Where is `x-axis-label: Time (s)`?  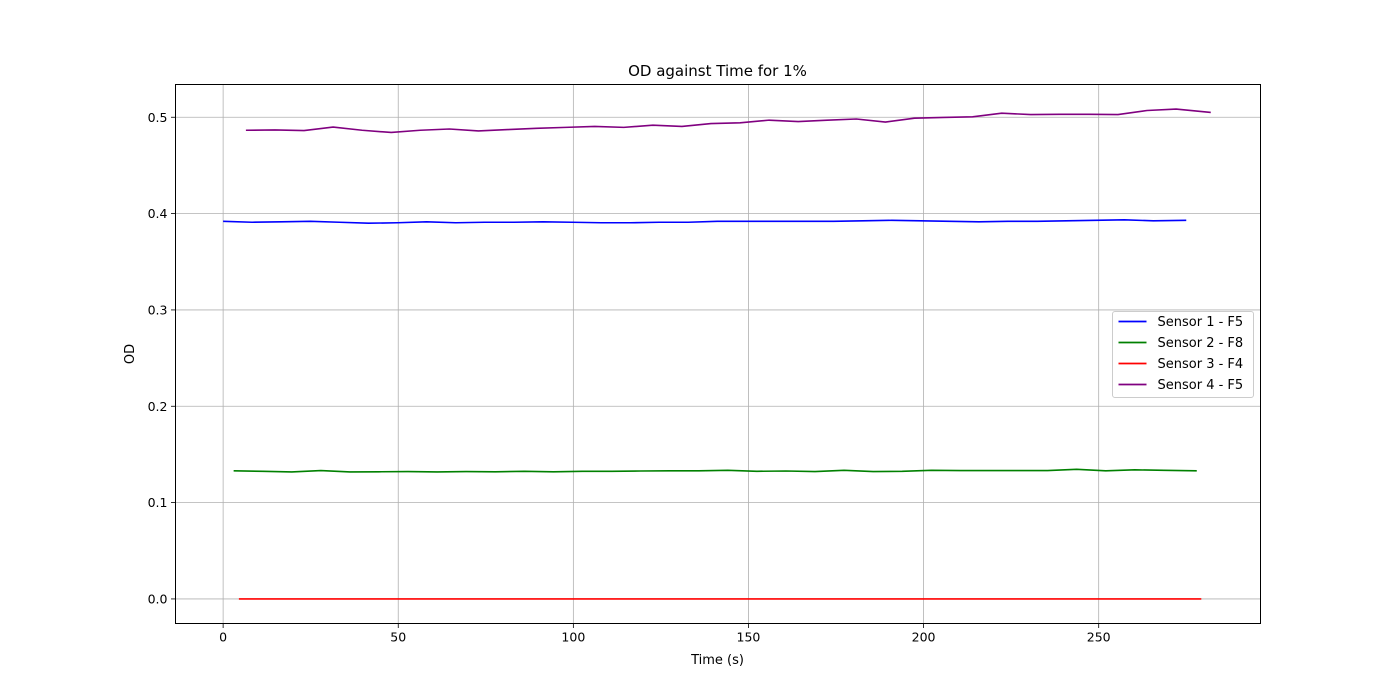 x-axis-label: Time (s) is located at coordinates (717, 660).